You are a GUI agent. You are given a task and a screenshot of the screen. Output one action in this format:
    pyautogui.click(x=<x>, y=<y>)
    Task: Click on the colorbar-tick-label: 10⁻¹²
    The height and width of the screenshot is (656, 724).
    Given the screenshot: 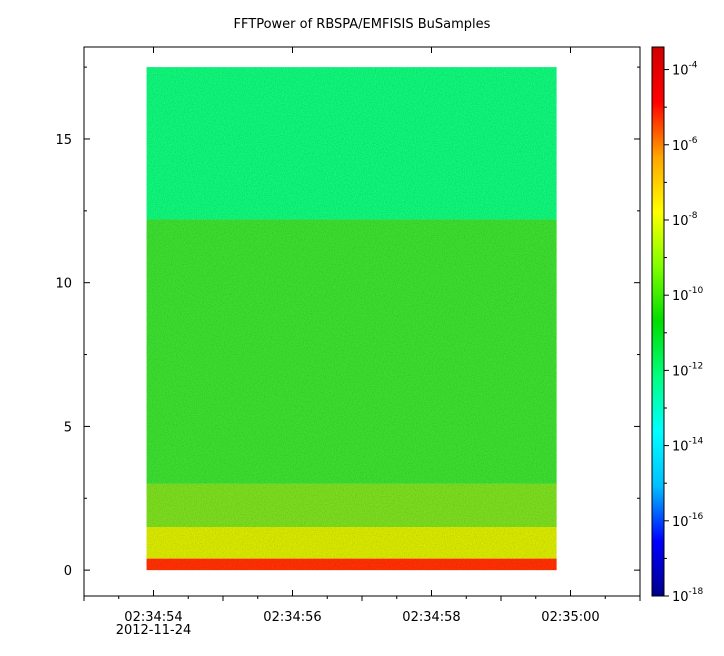 What is the action you would take?
    pyautogui.click(x=687, y=370)
    